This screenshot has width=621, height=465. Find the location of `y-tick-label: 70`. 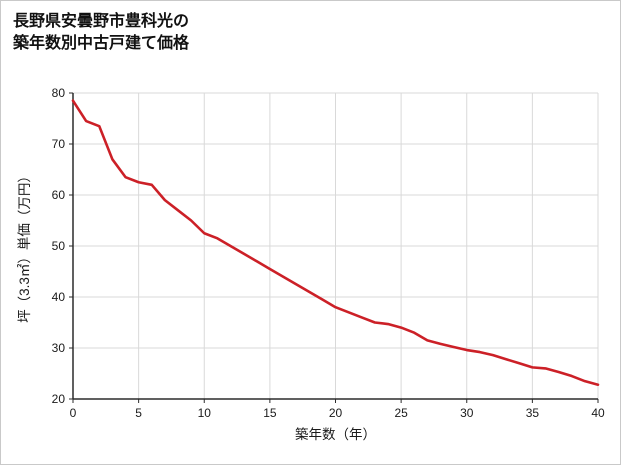

y-tick-label: 70 is located at coordinates (59, 144).